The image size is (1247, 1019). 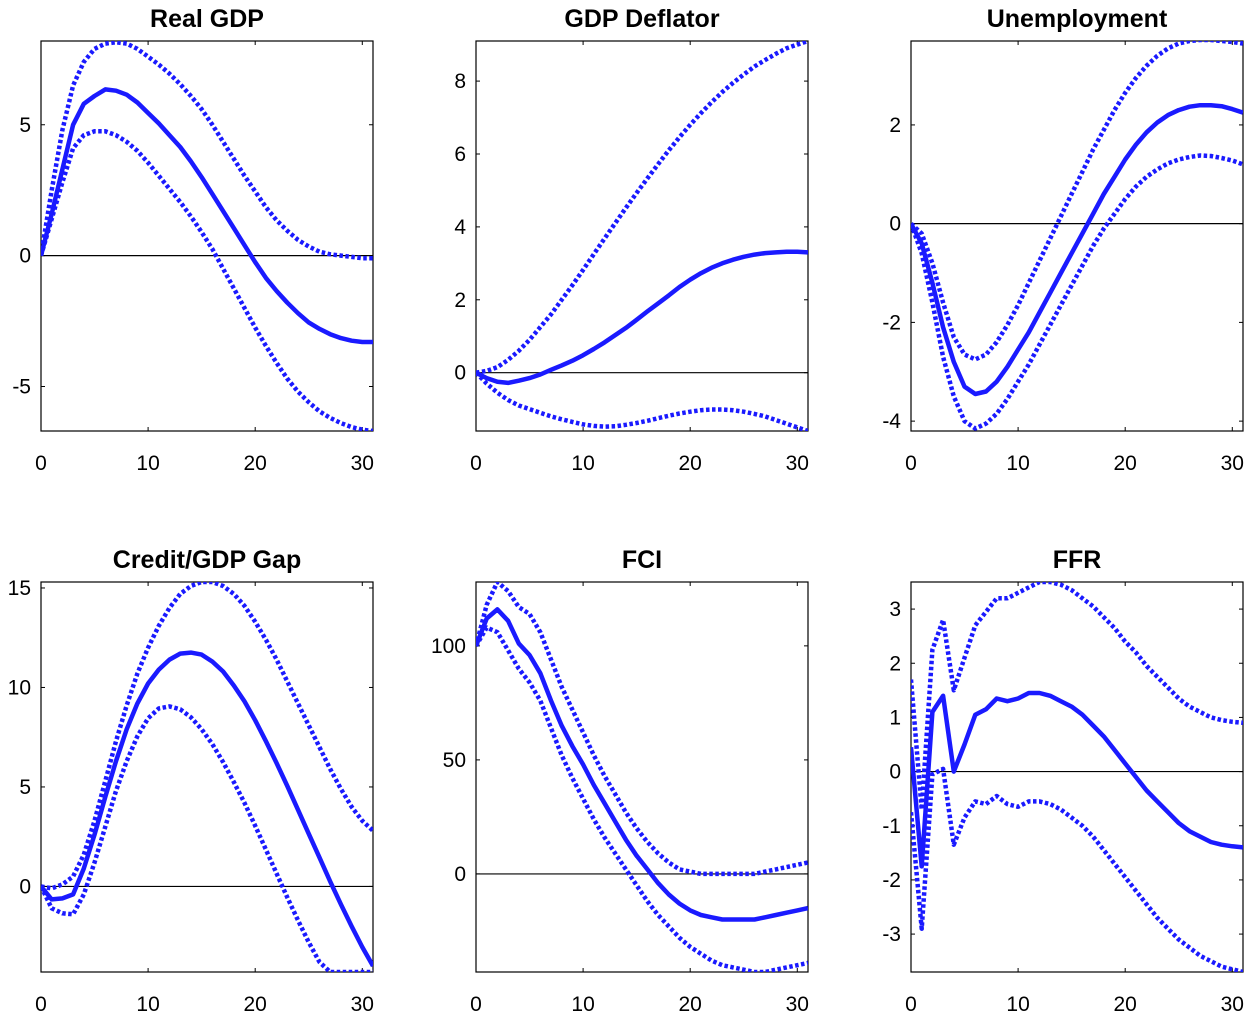 I want to click on y-tick-label: 15, so click(x=19, y=588).